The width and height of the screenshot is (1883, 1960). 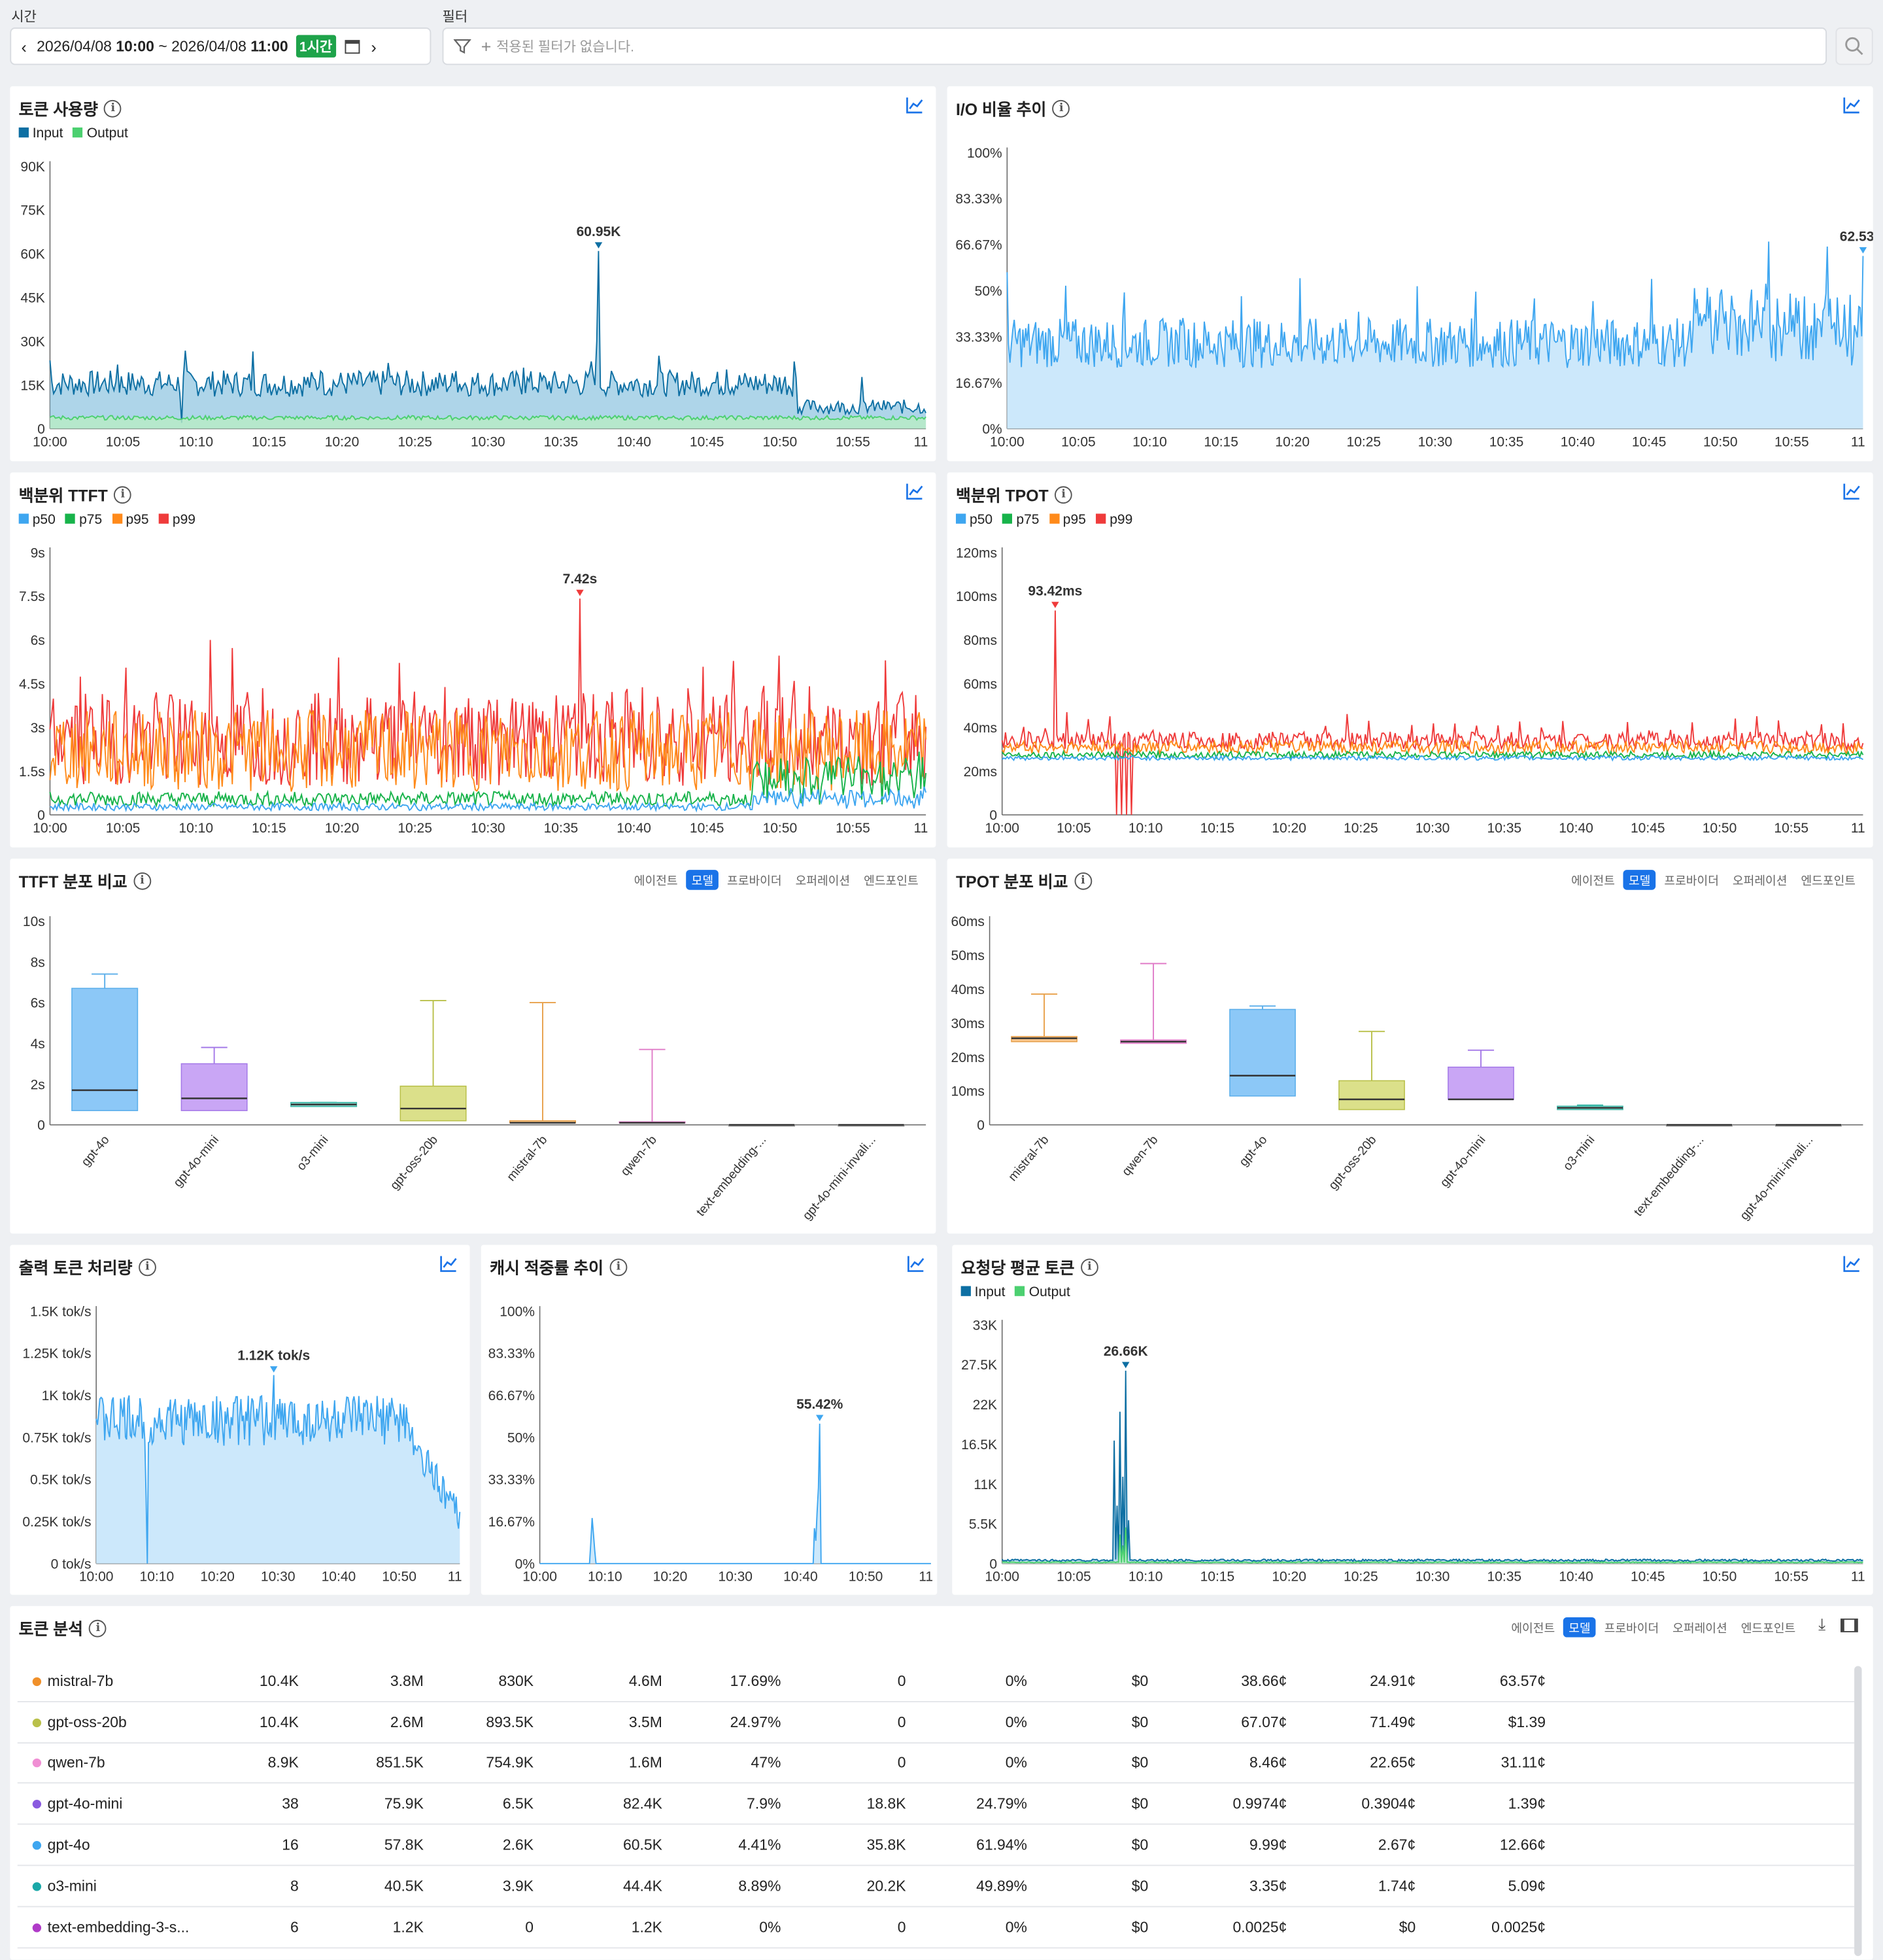 What do you see at coordinates (645, 1722) in the screenshot?
I see `table-cell: 3.5M` at bounding box center [645, 1722].